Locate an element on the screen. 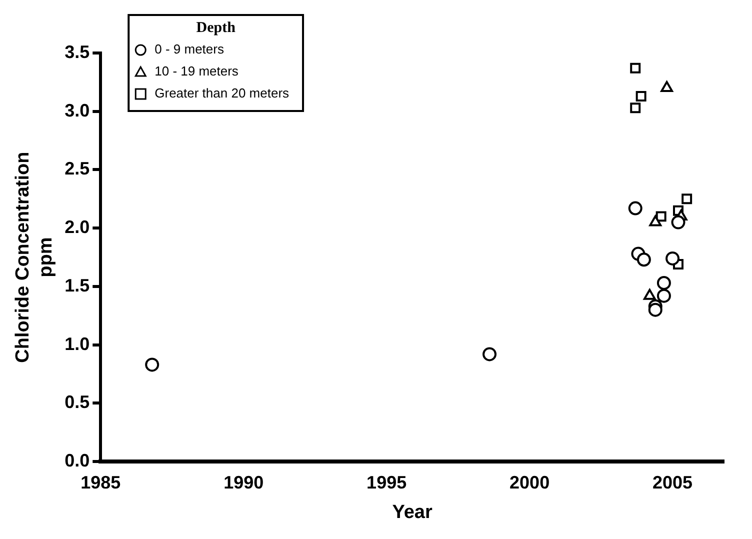  y-tick-label: 0.5 is located at coordinates (77, 402).